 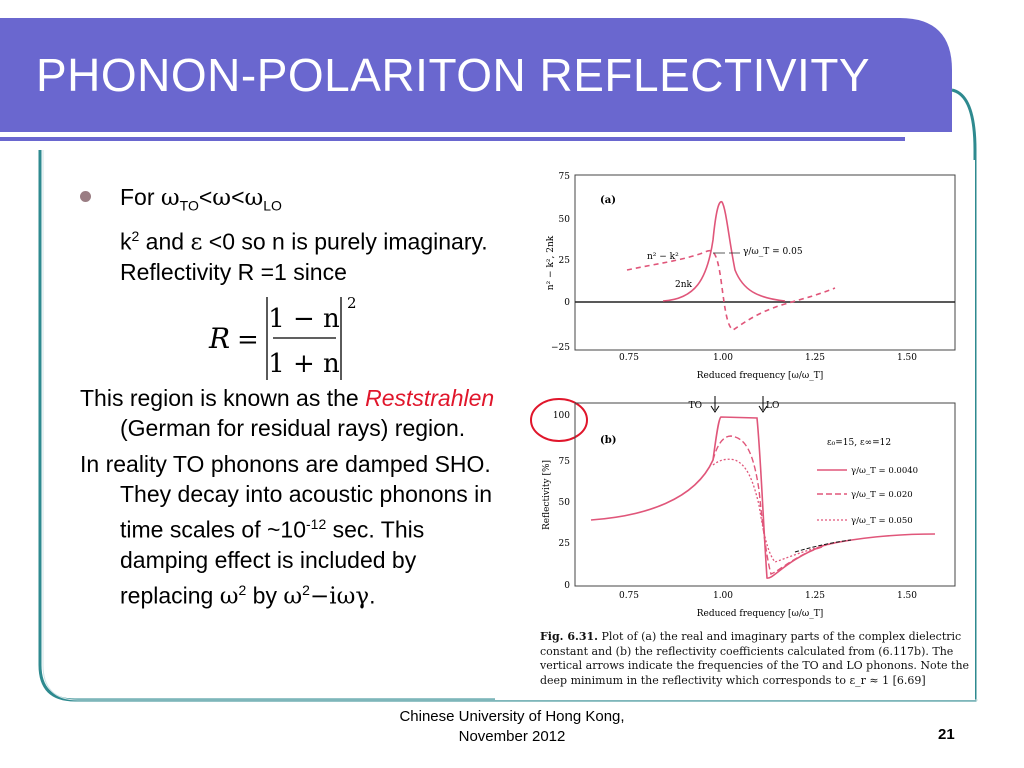 What do you see at coordinates (85, 196) in the screenshot?
I see `bullet-dot-icon` at bounding box center [85, 196].